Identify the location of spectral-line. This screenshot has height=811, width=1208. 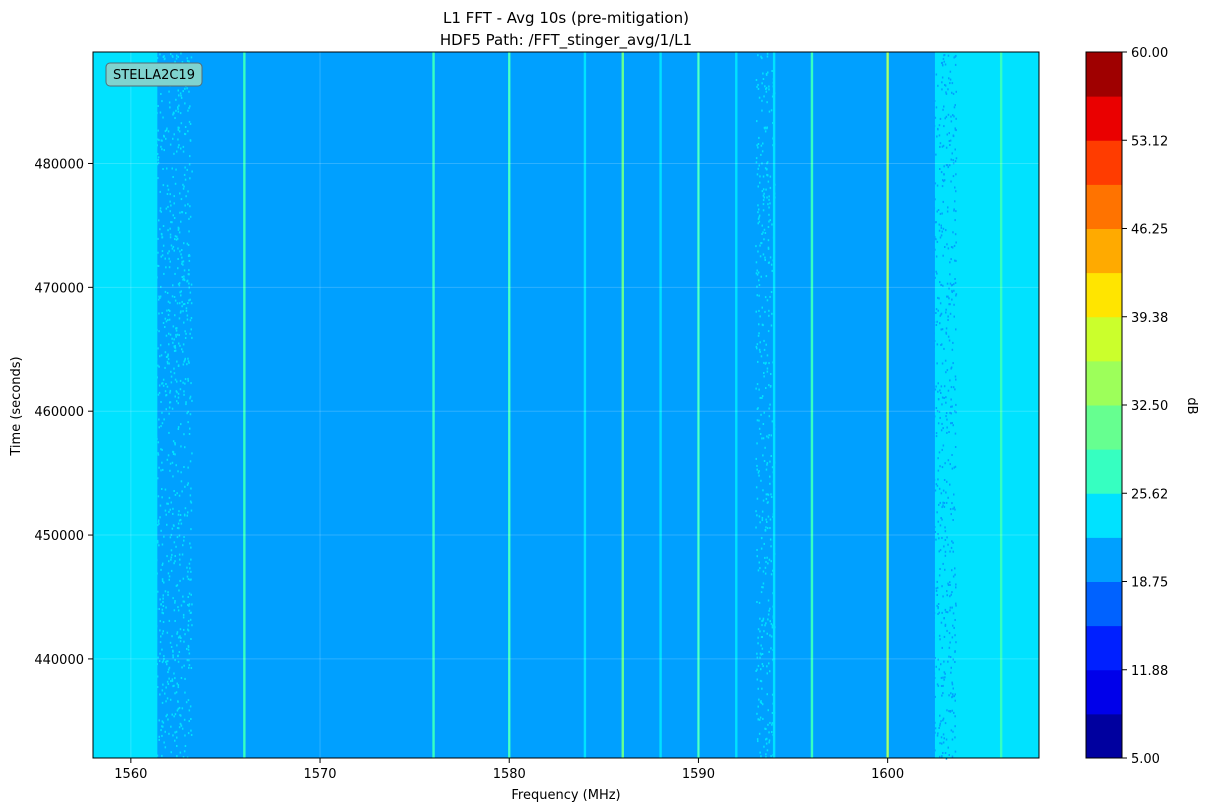
(244, 405).